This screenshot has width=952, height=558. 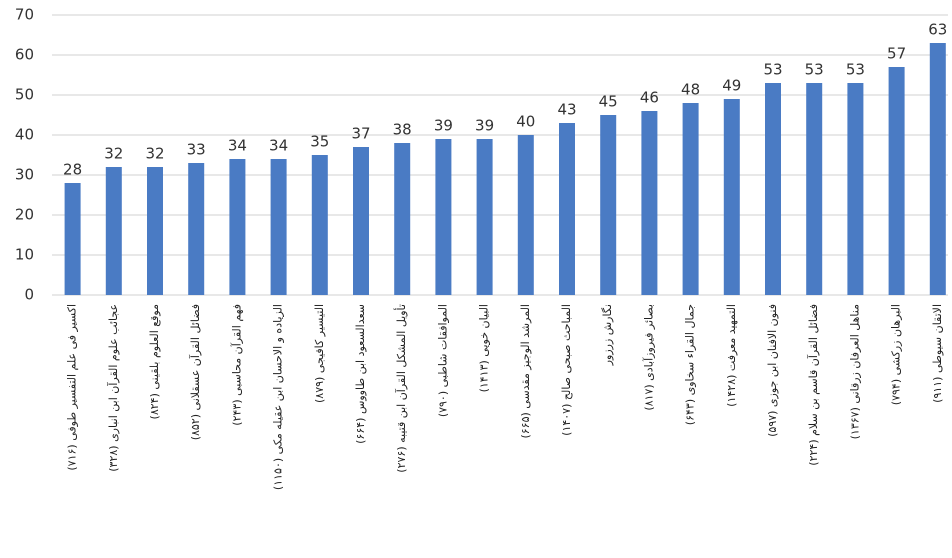 I want to click on x-tick-label: البیان خویی (۱۴۱۳), so click(x=484, y=348).